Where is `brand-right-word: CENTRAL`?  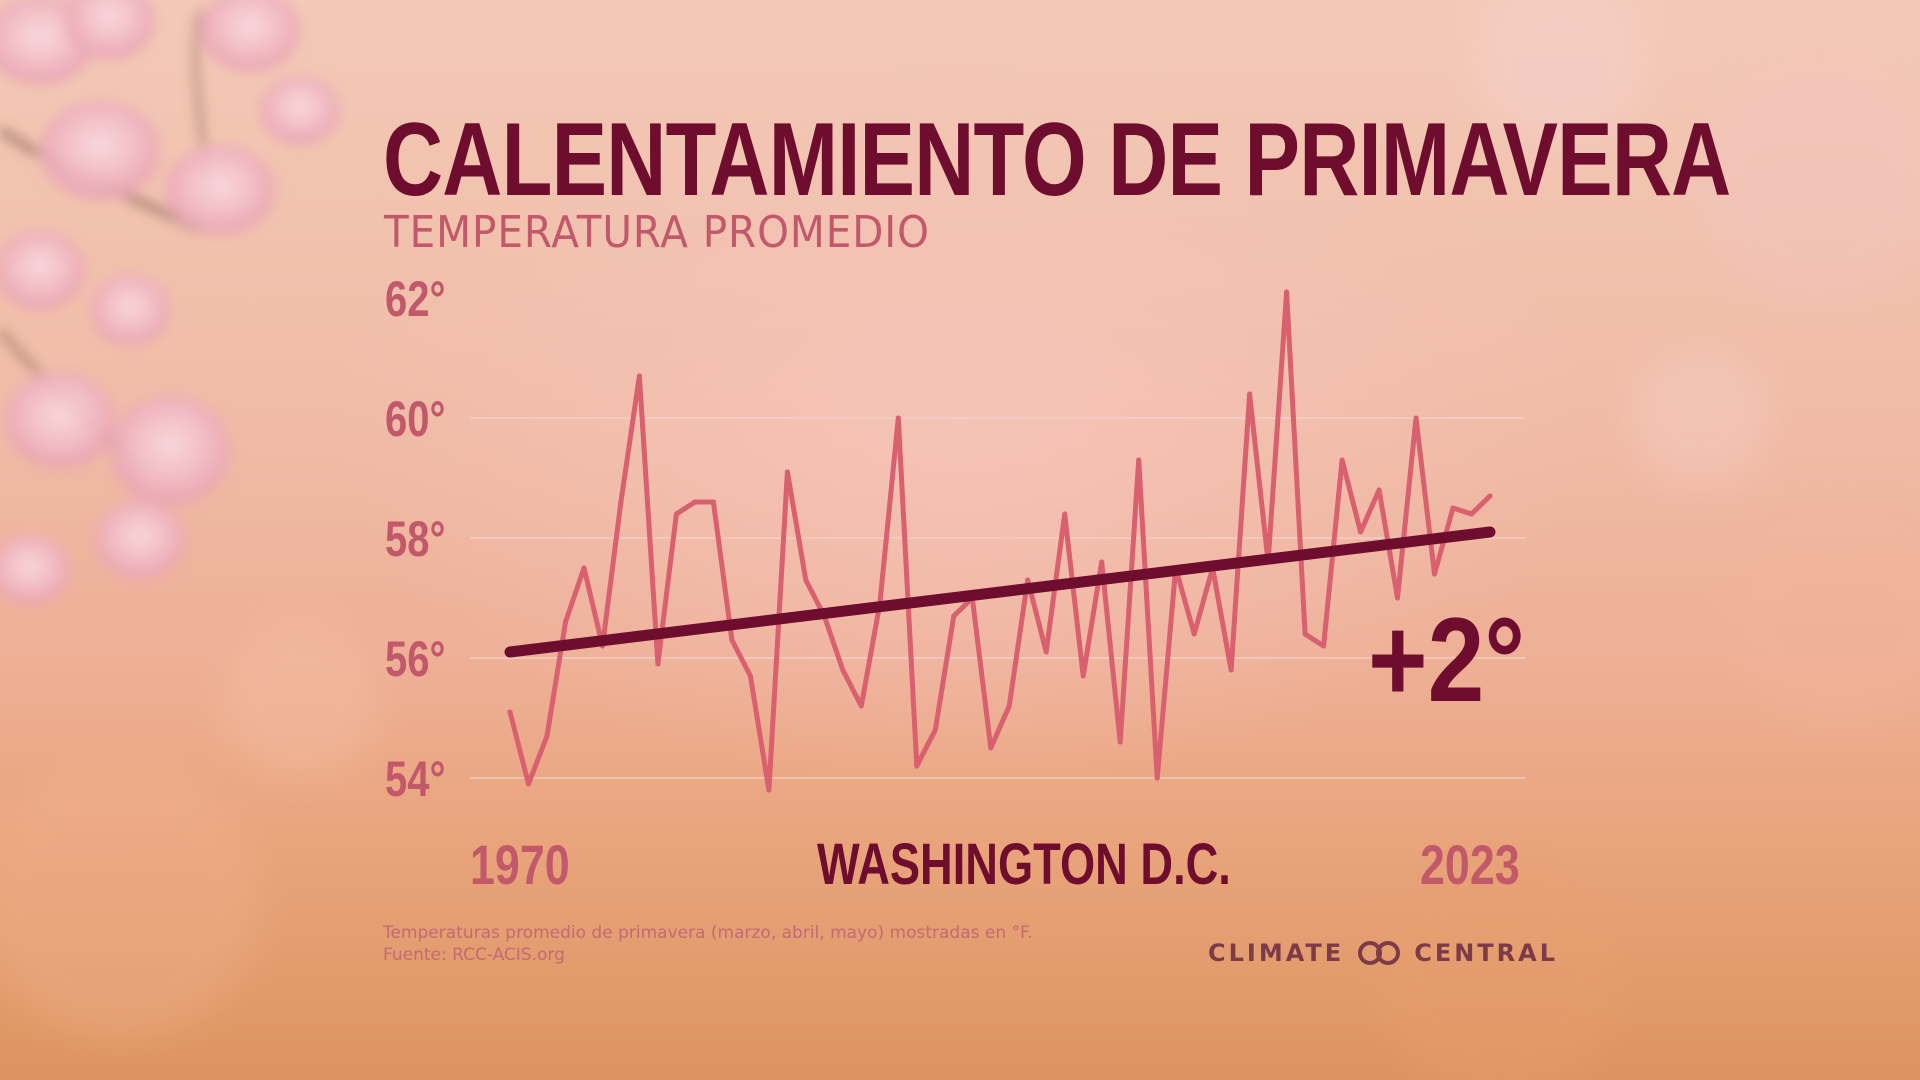 brand-right-word: CENTRAL is located at coordinates (1486, 953).